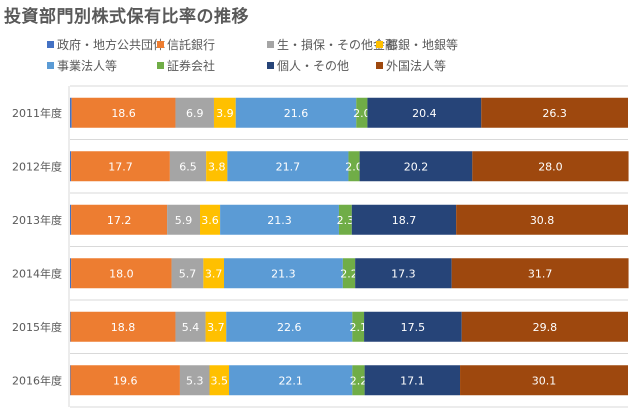 The image size is (635, 413). What do you see at coordinates (37, 113) in the screenshot?
I see `category-label: 2011年度` at bounding box center [37, 113].